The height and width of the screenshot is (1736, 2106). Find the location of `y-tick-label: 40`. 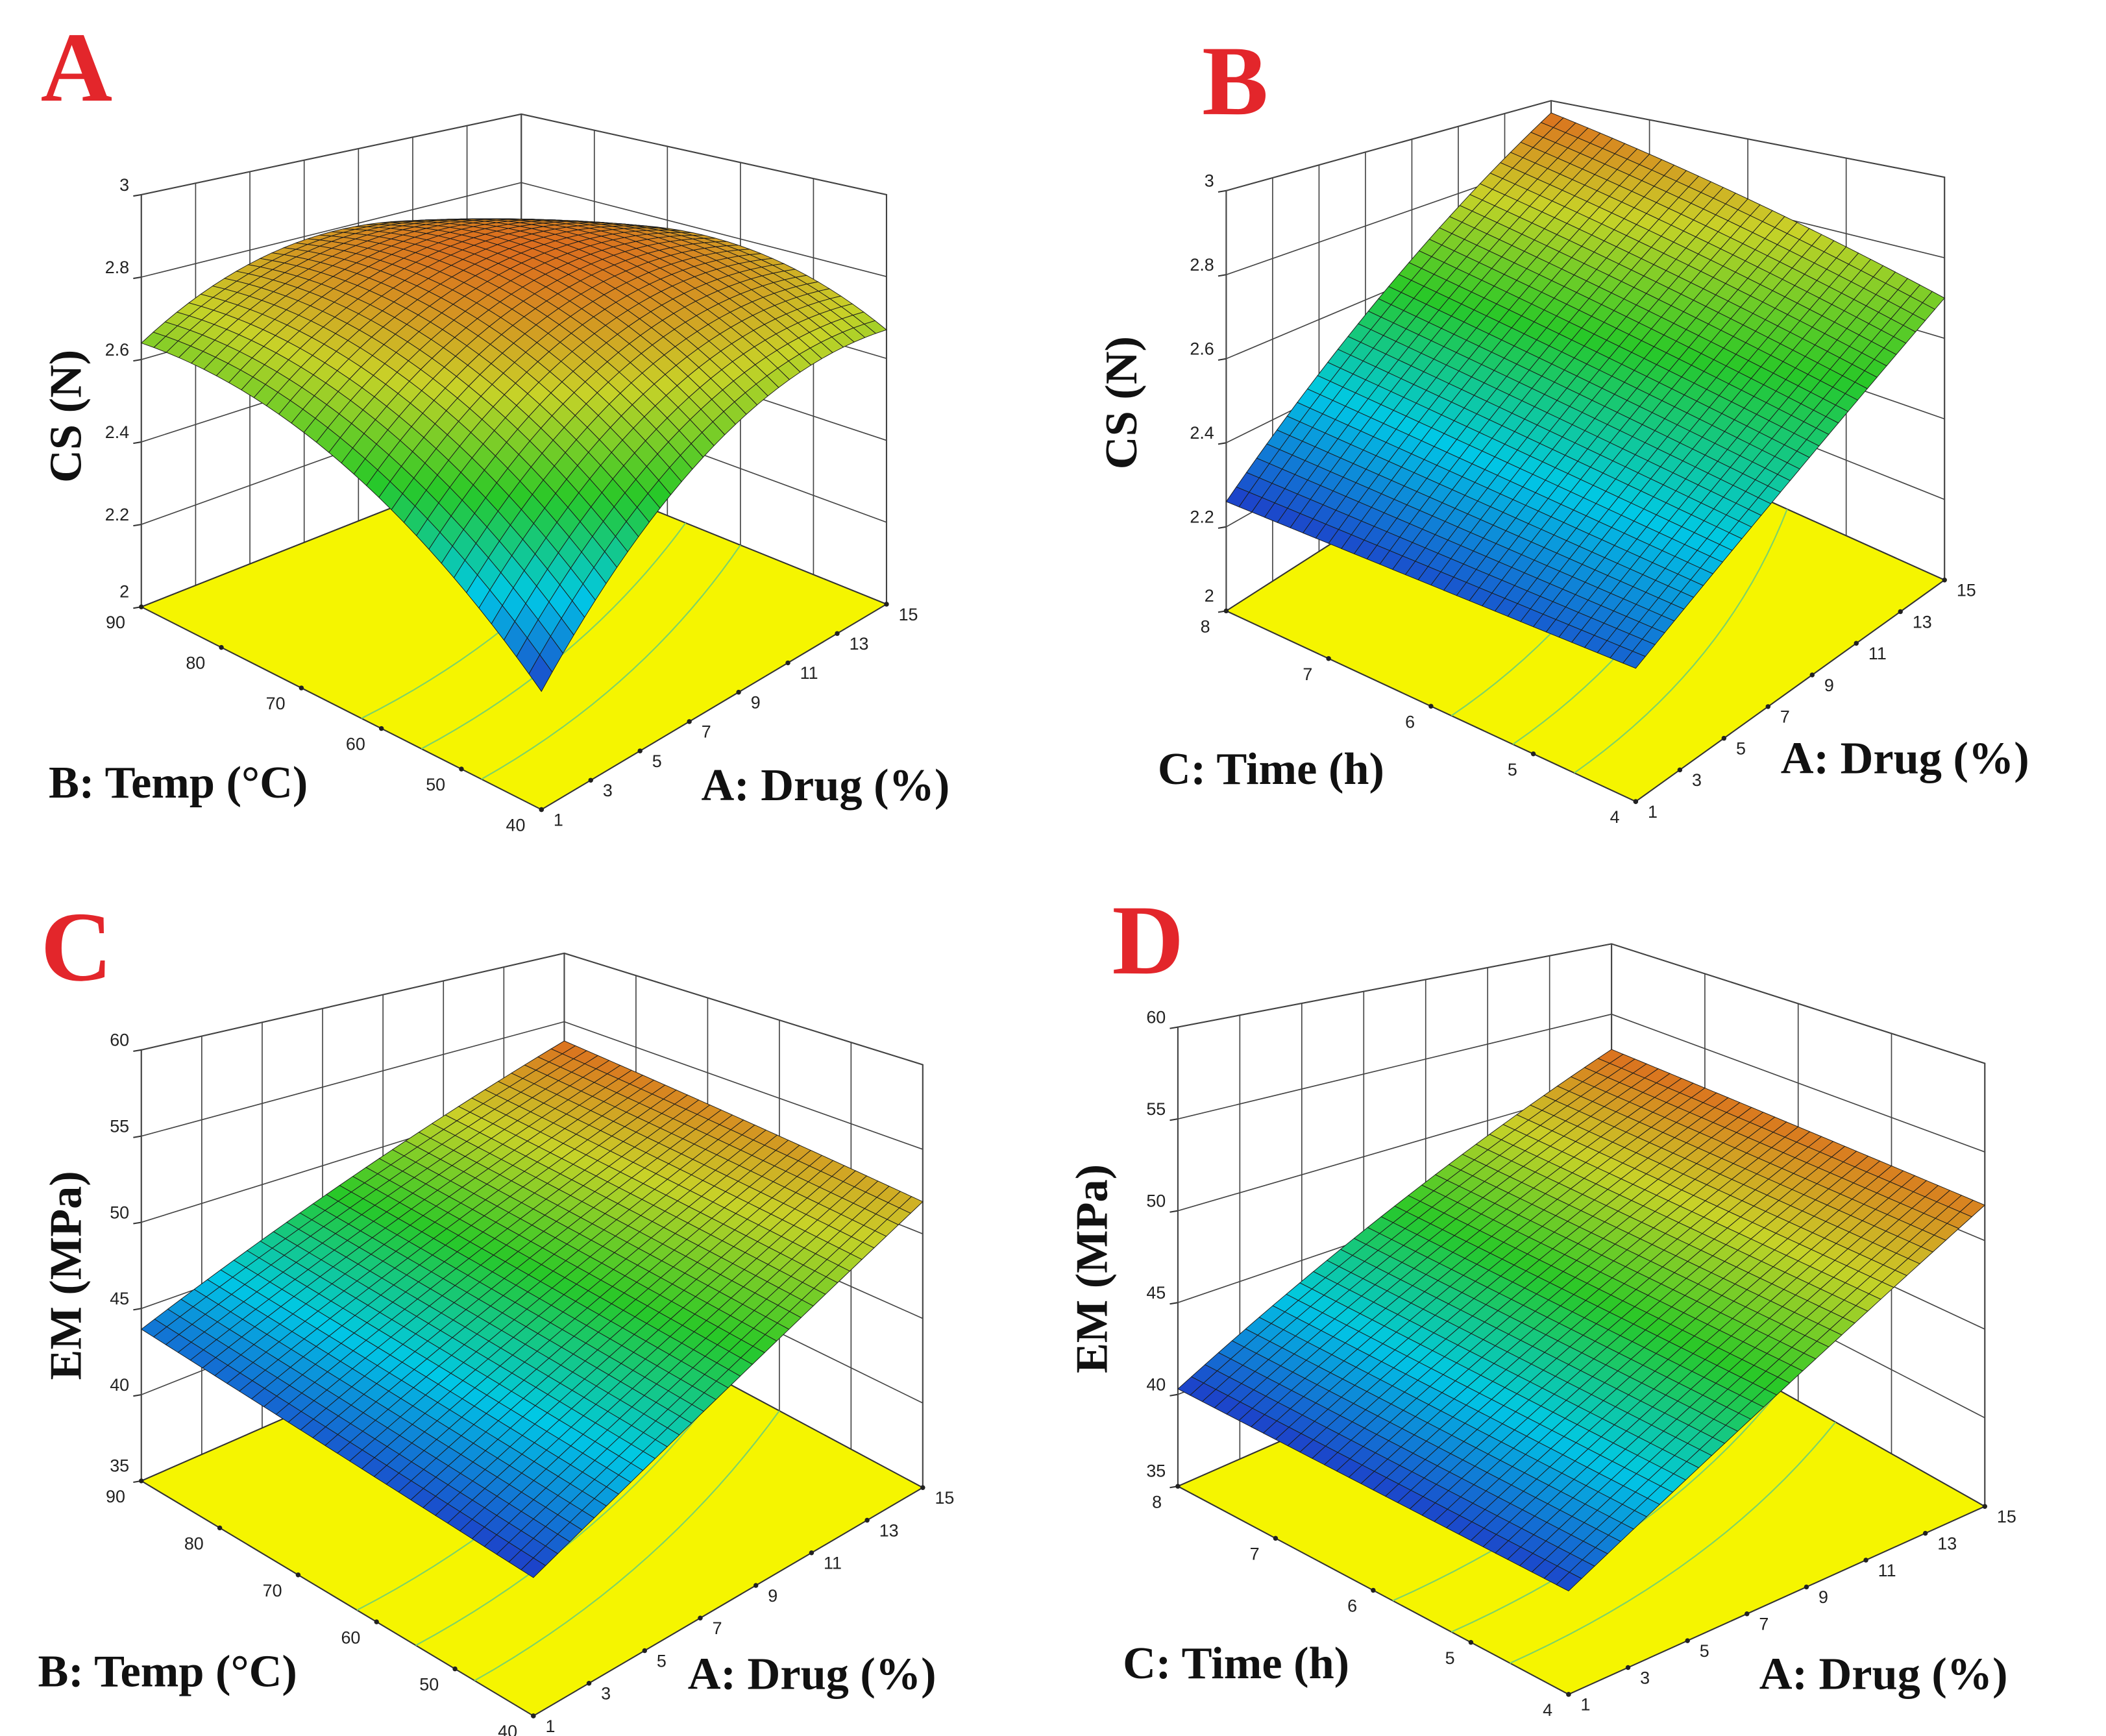

y-tick-label: 40 is located at coordinates (507, 1729).